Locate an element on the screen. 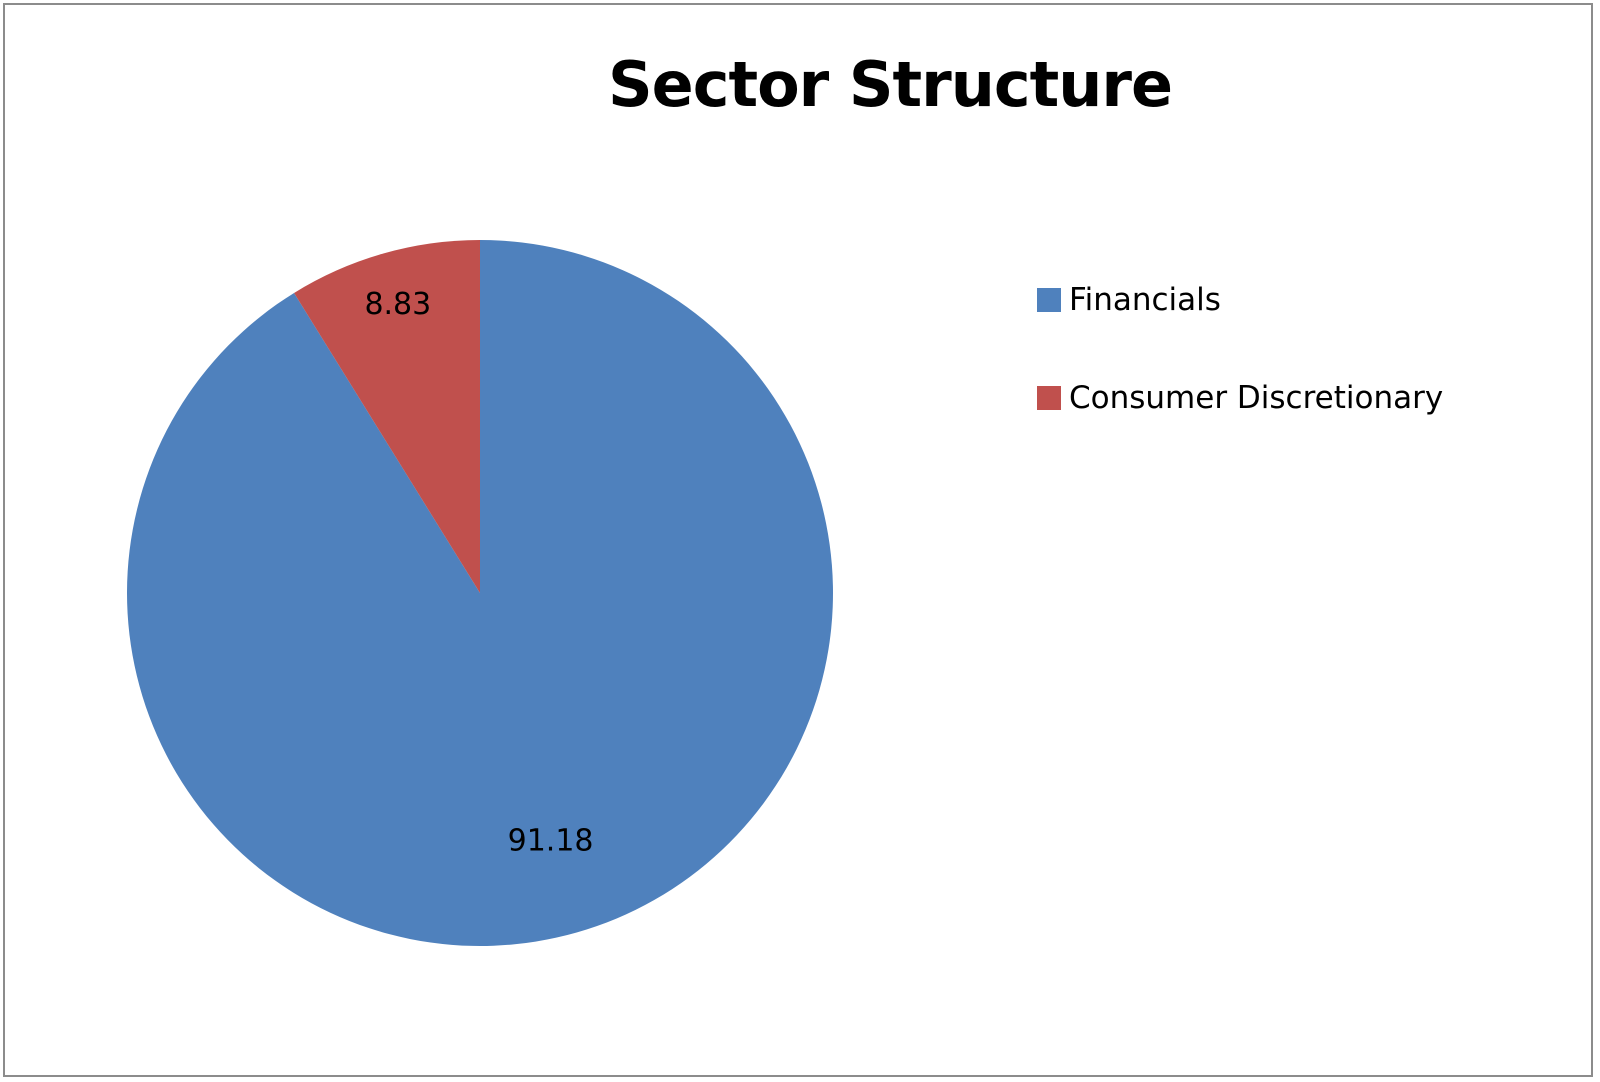  pie-slice-consumer-discretionary is located at coordinates (387, 416).